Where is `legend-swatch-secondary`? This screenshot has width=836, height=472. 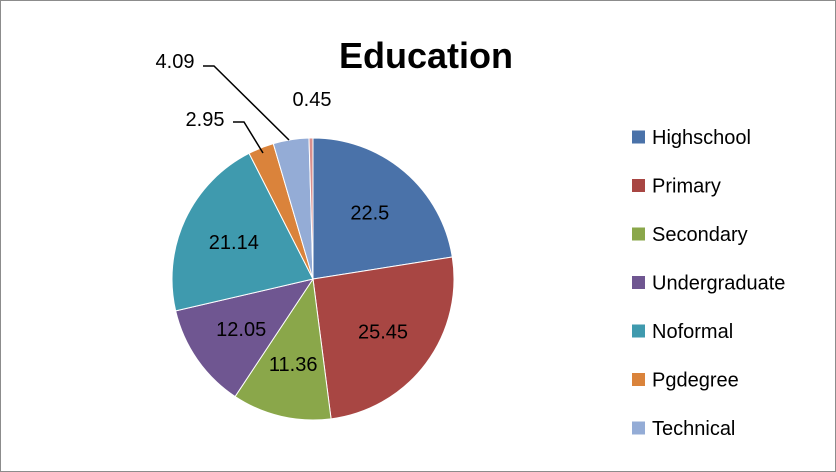 legend-swatch-secondary is located at coordinates (638, 234).